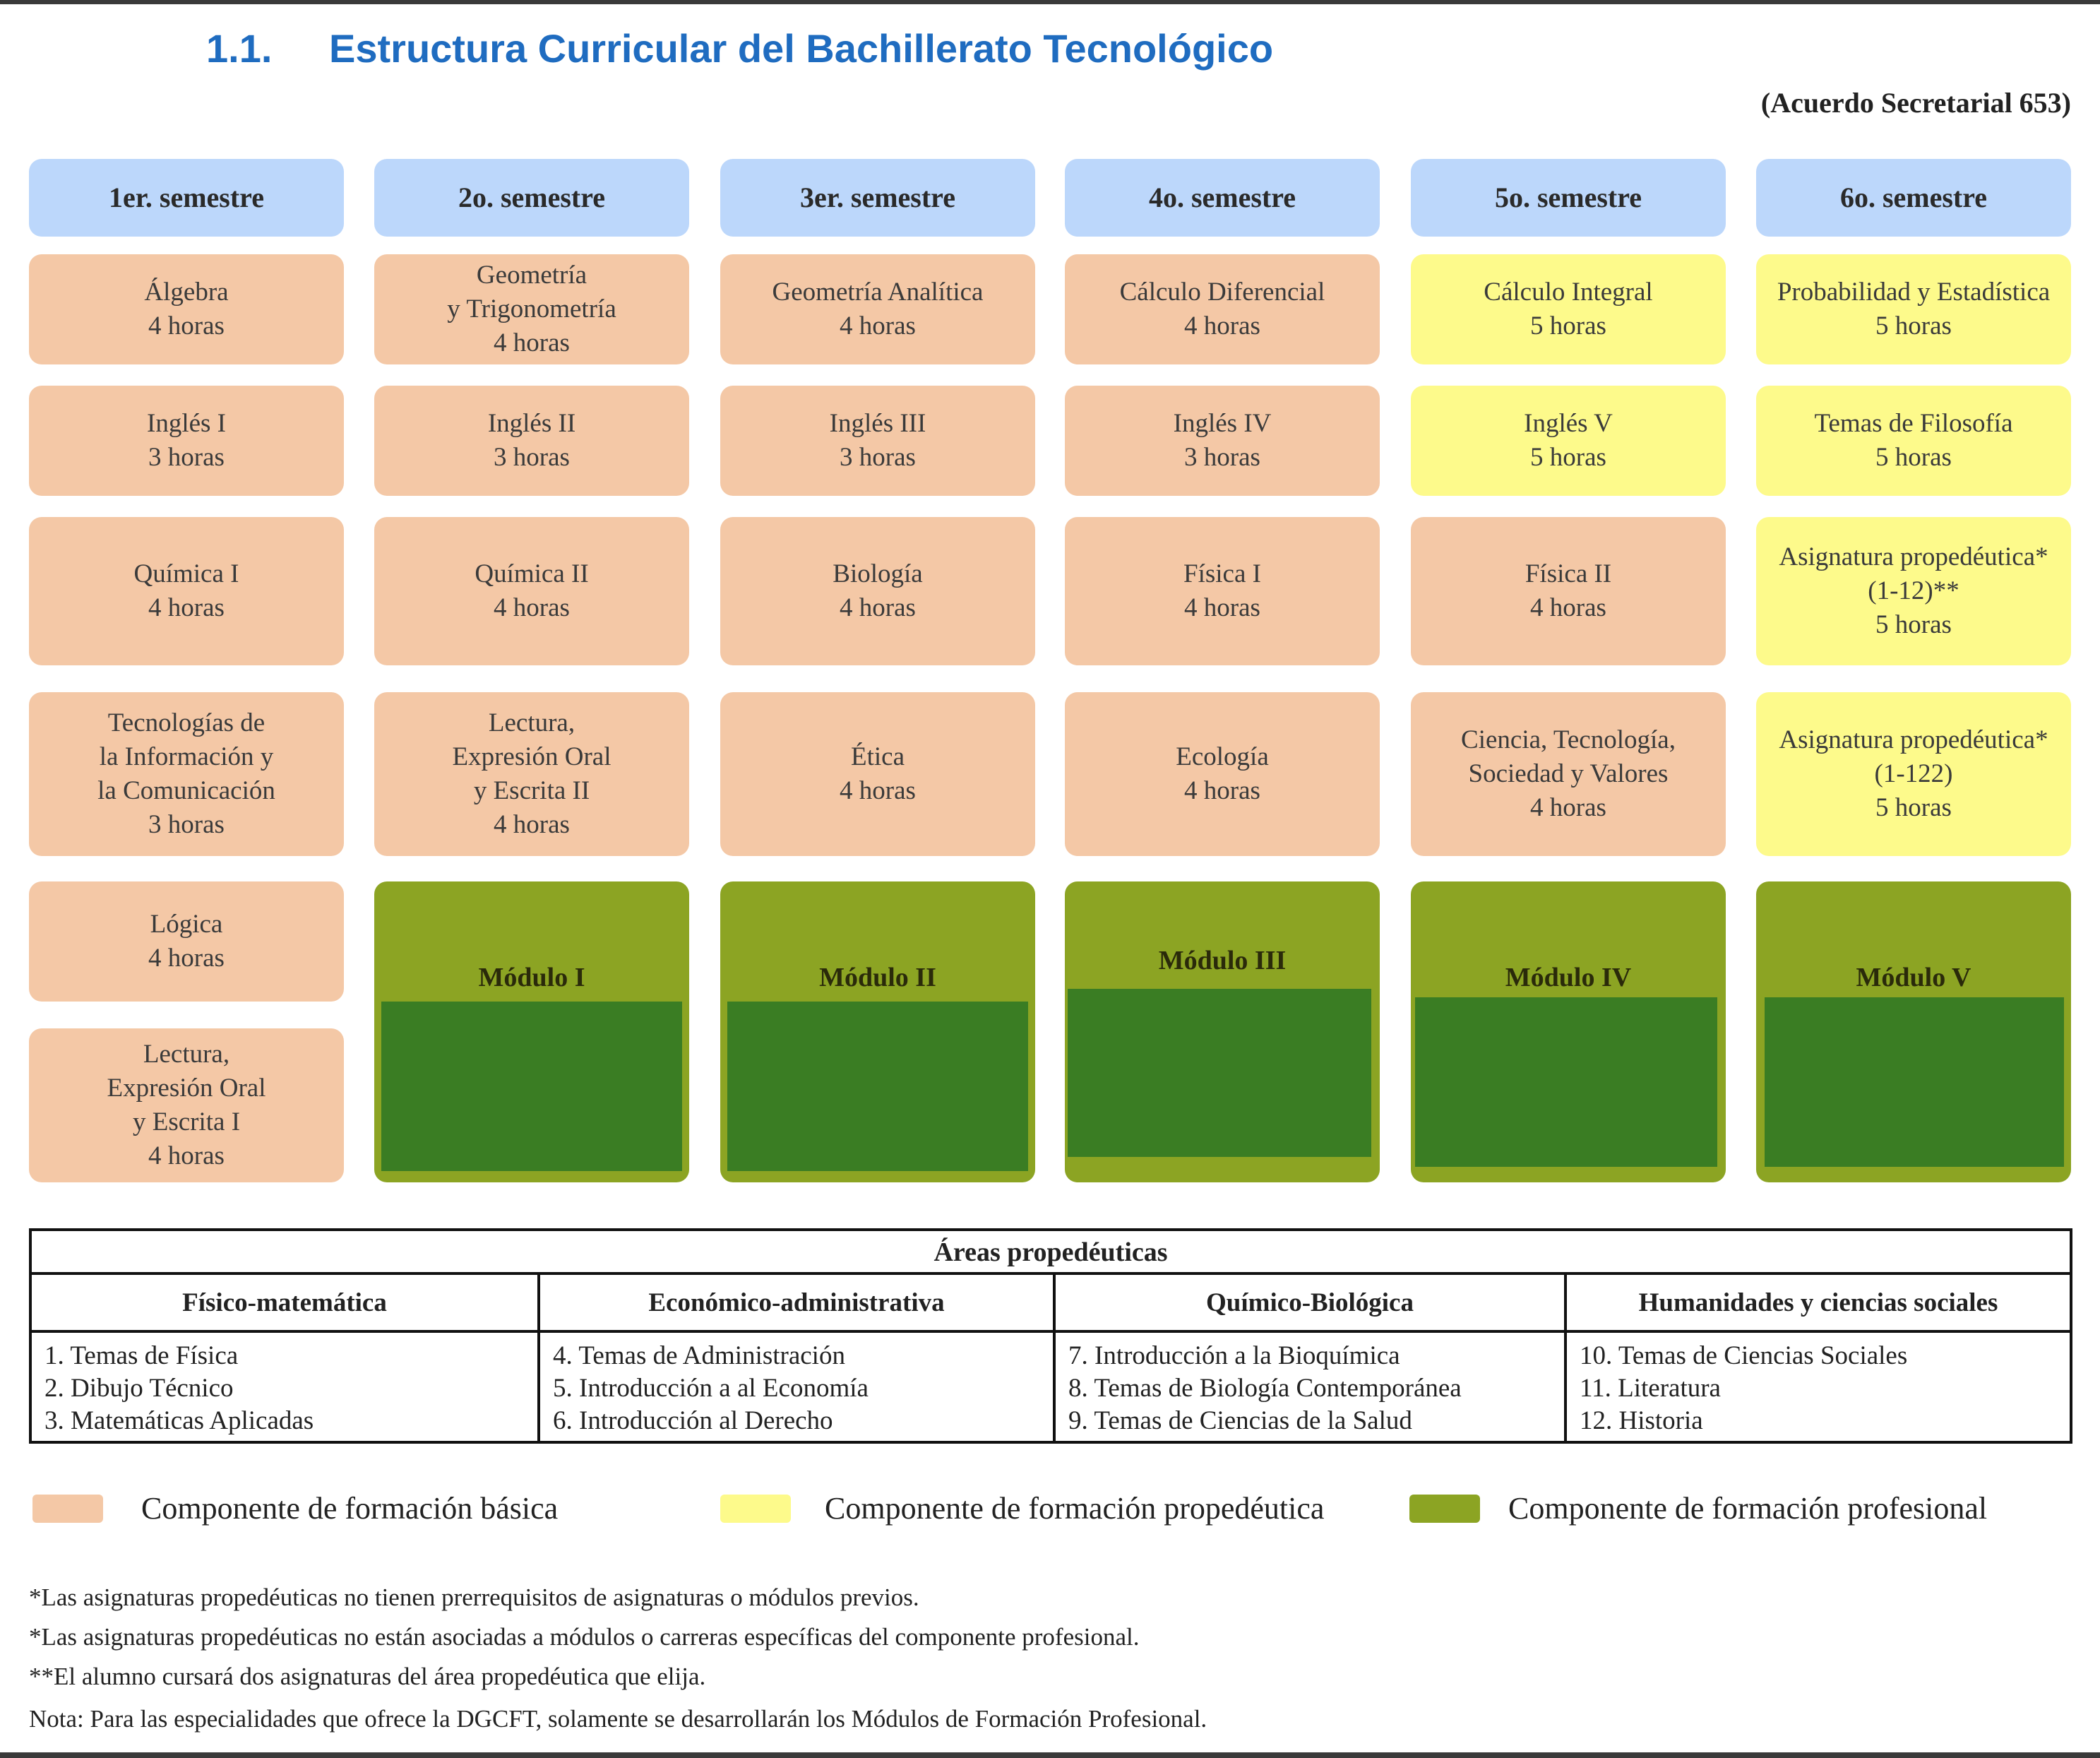 This screenshot has height=1758, width=2100. What do you see at coordinates (1444, 1509) in the screenshot?
I see `legend-swatch-professional` at bounding box center [1444, 1509].